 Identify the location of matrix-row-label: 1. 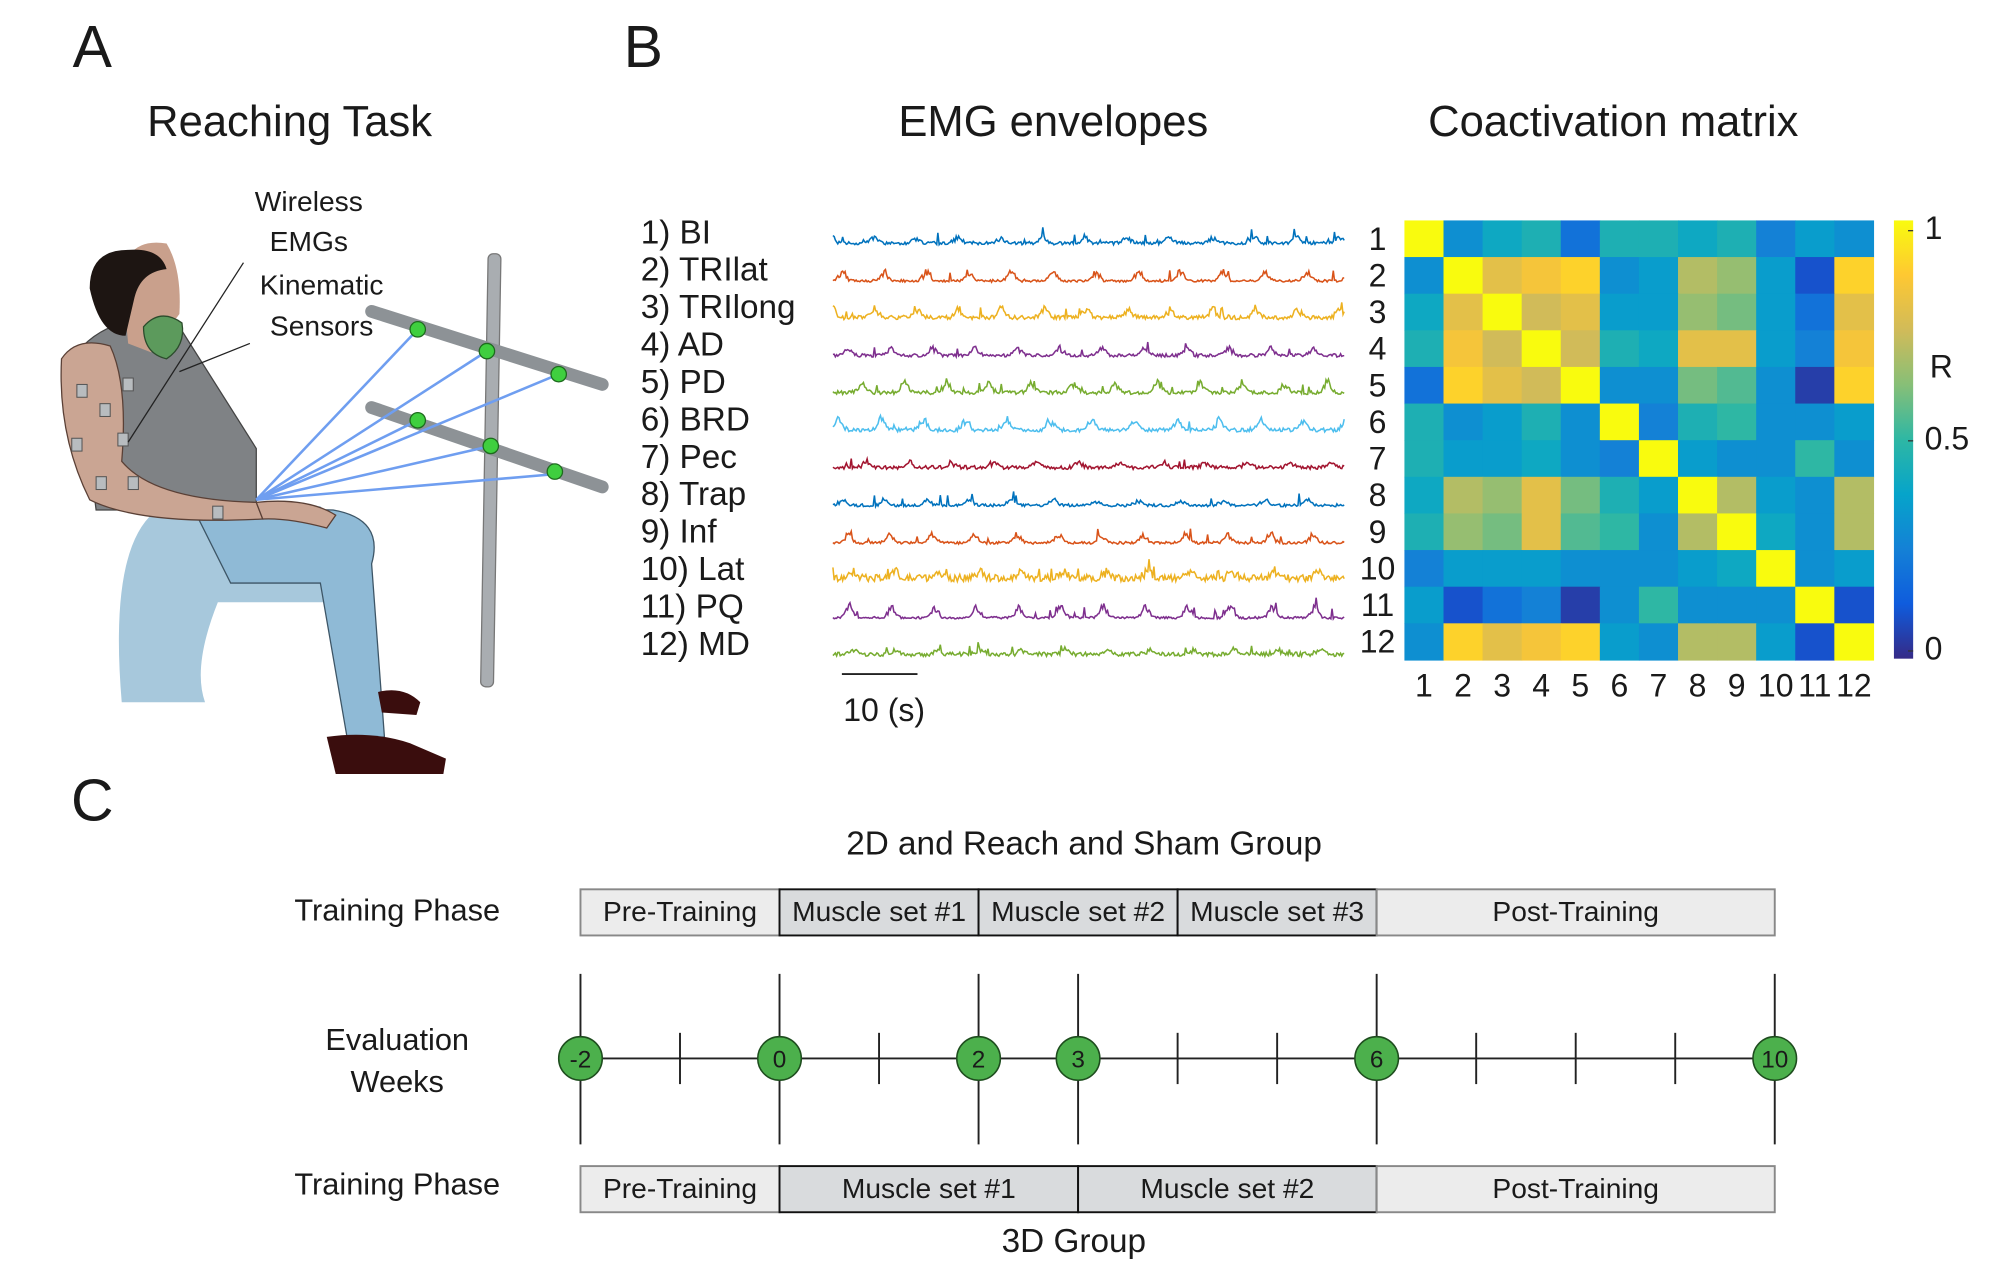
(1378, 239).